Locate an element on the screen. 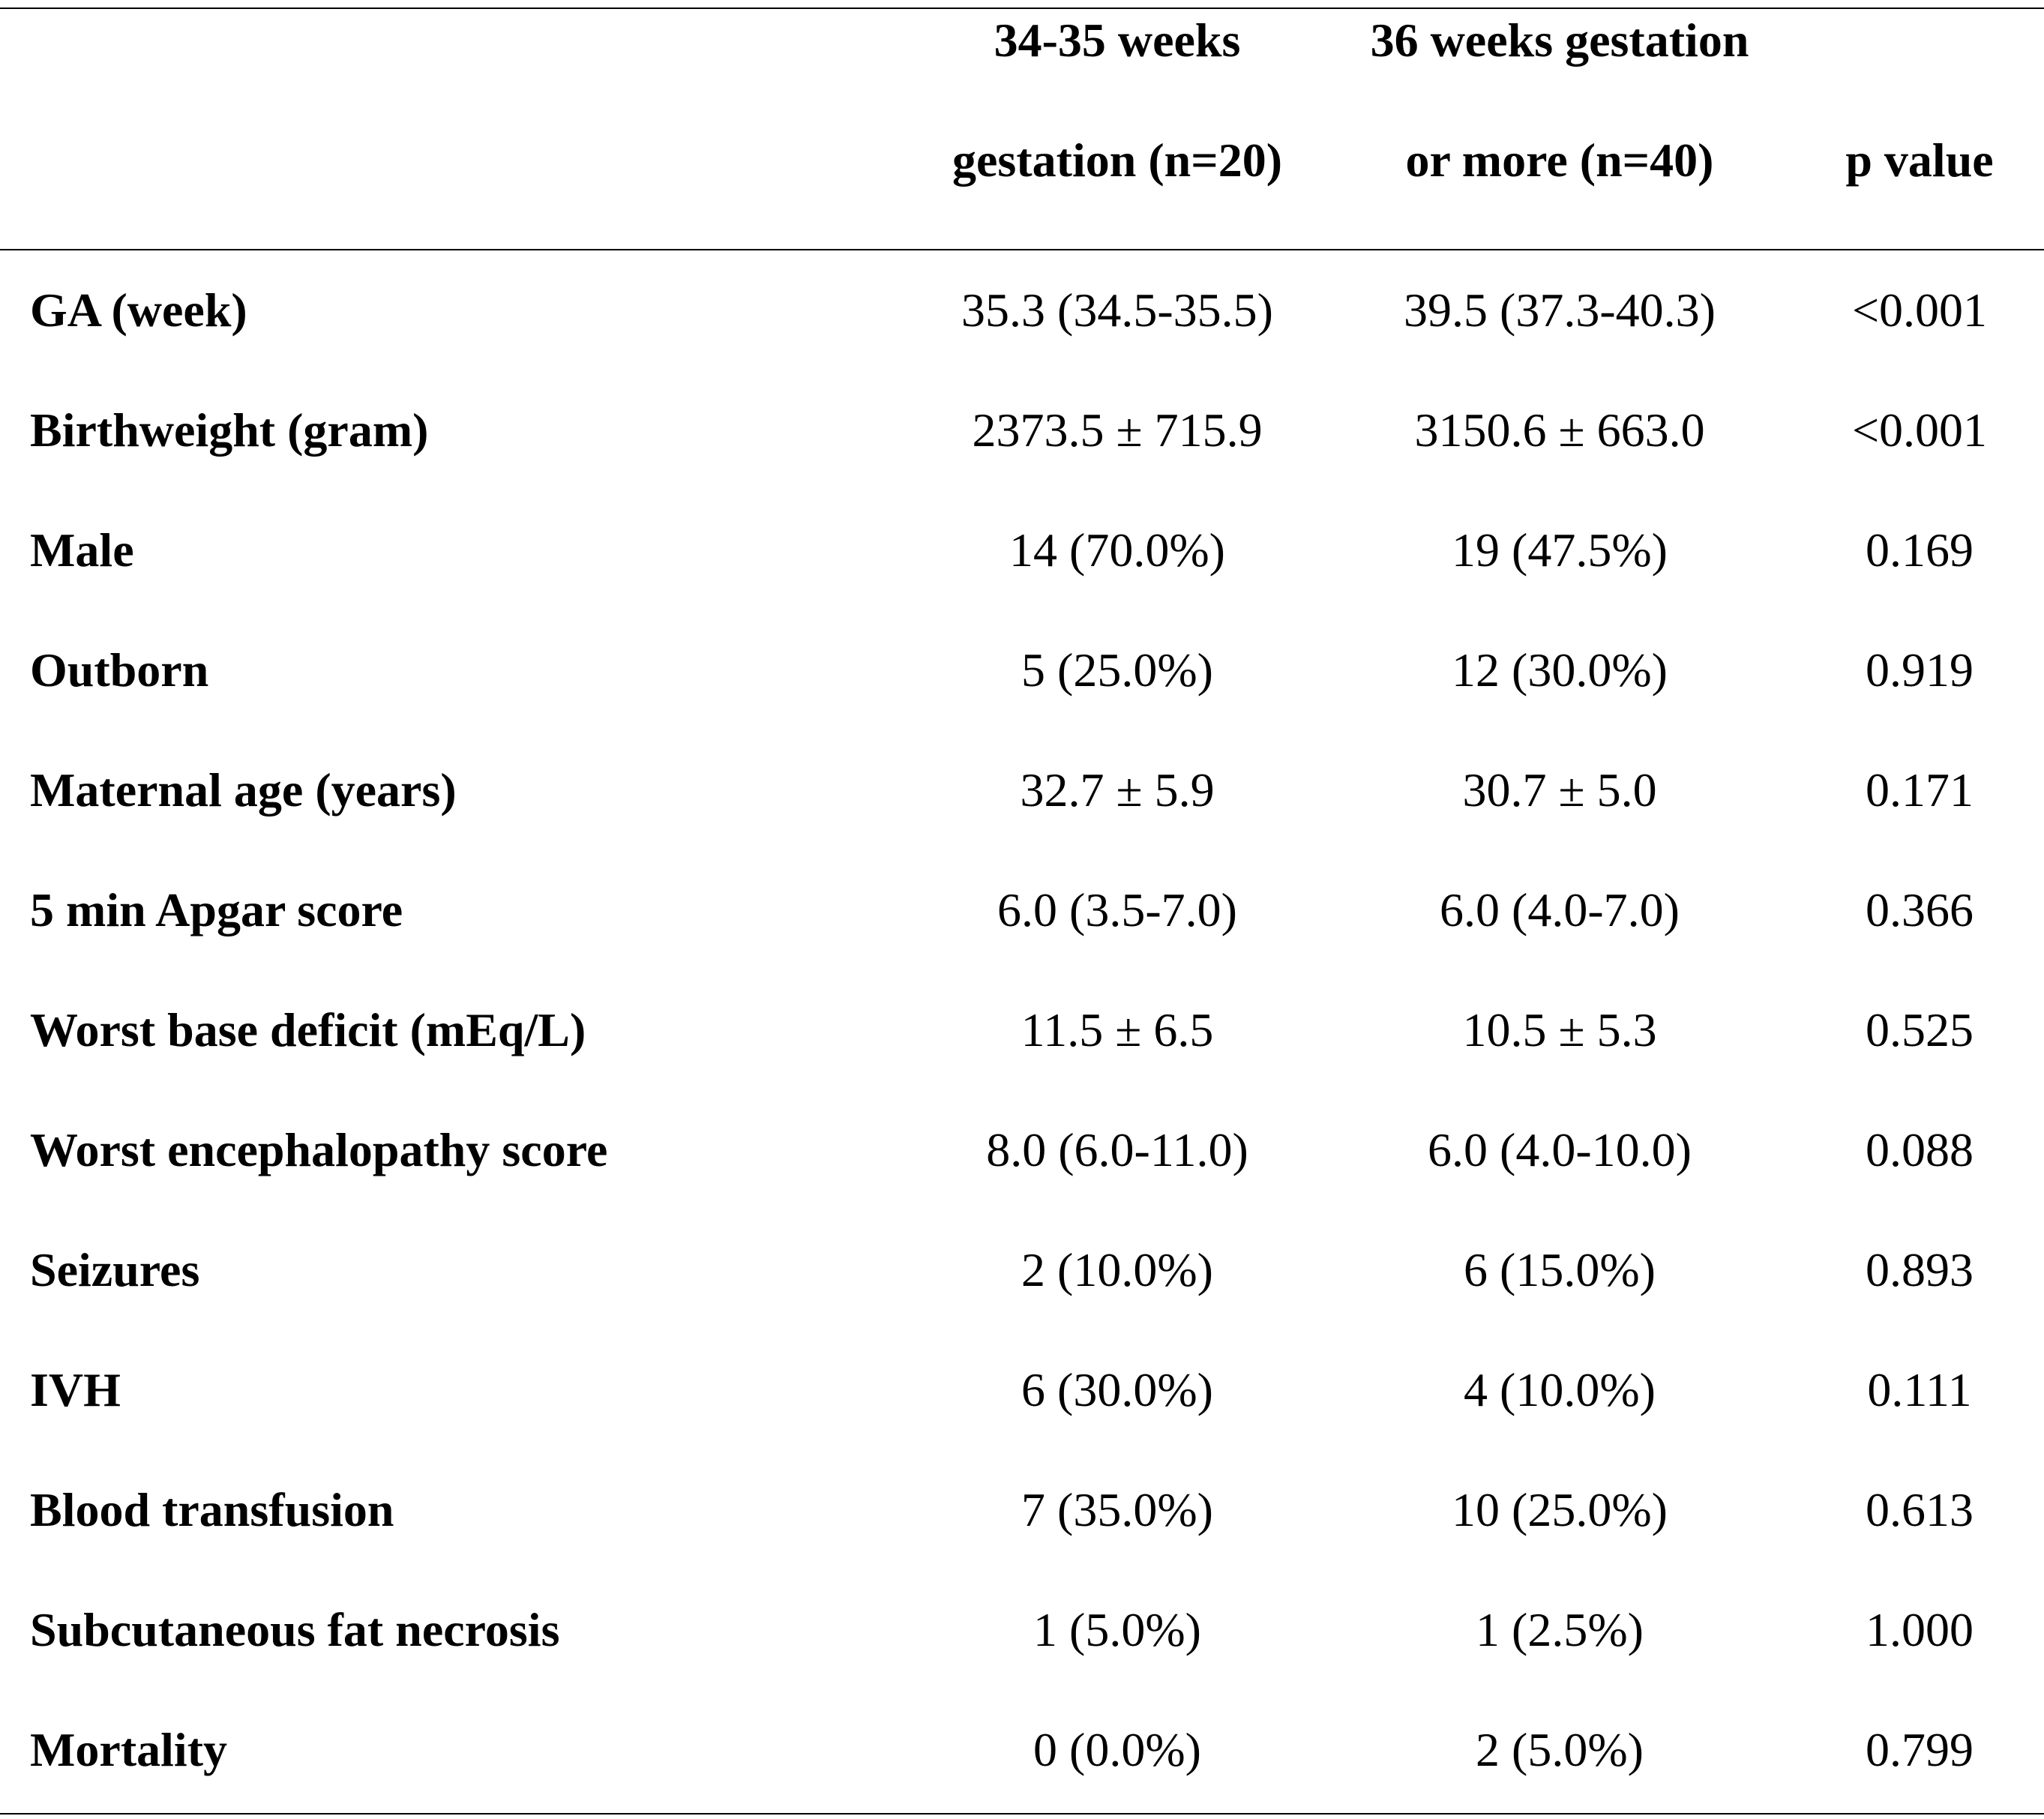 The width and height of the screenshot is (2044, 1819). table-bottom-rule is located at coordinates (1022, 1814).